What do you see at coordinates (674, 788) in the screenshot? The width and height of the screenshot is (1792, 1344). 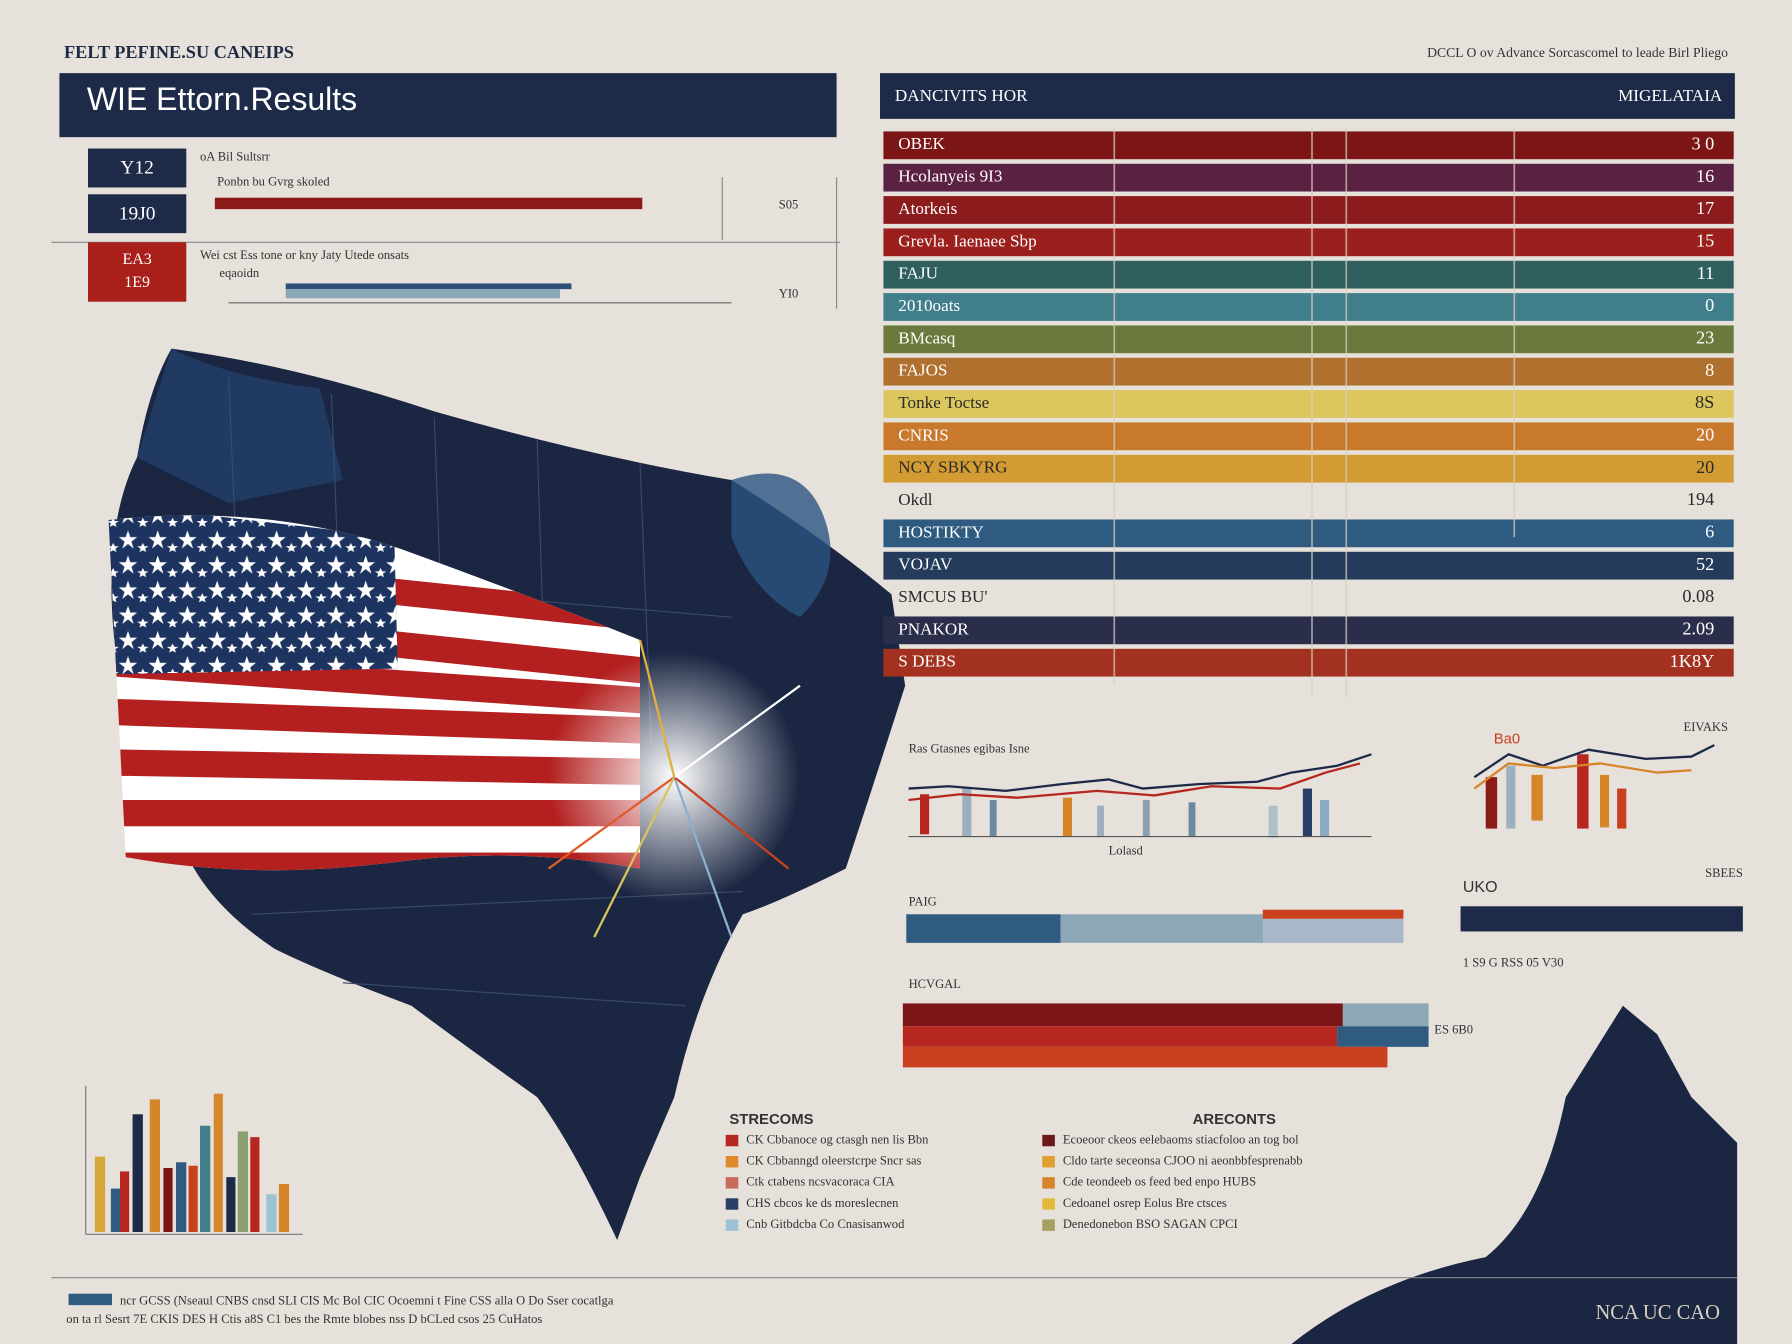 I see `burst-rays` at bounding box center [674, 788].